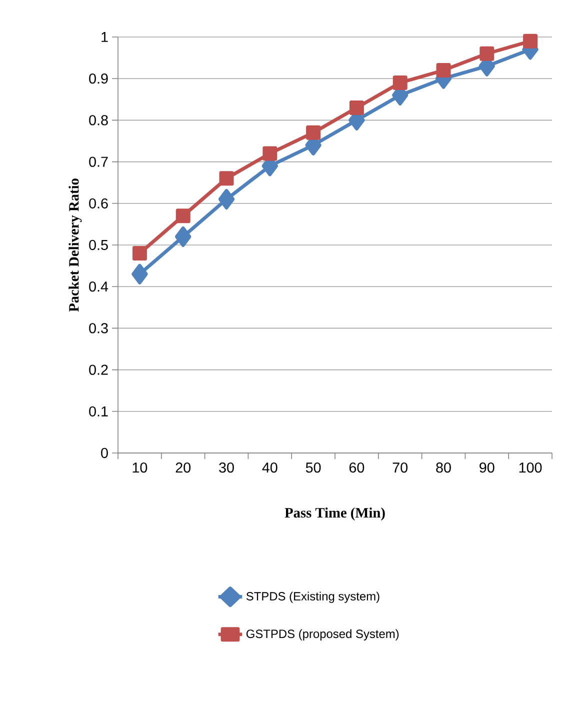  I want to click on x-tick-label: 20, so click(183, 467).